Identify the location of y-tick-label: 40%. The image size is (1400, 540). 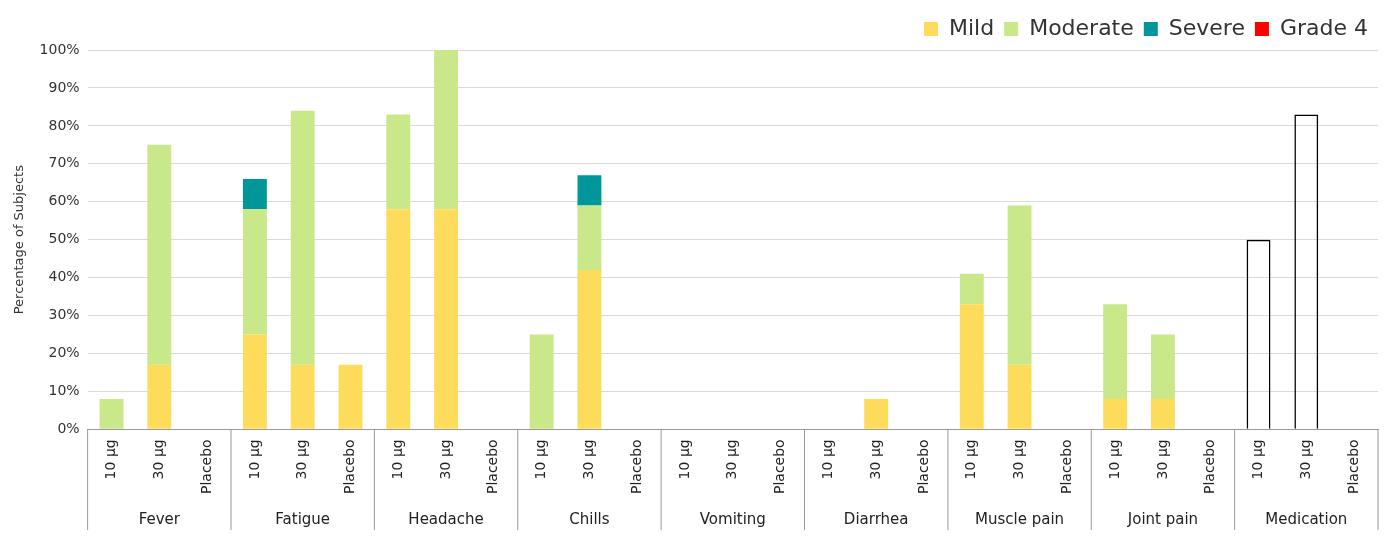
(64, 276).